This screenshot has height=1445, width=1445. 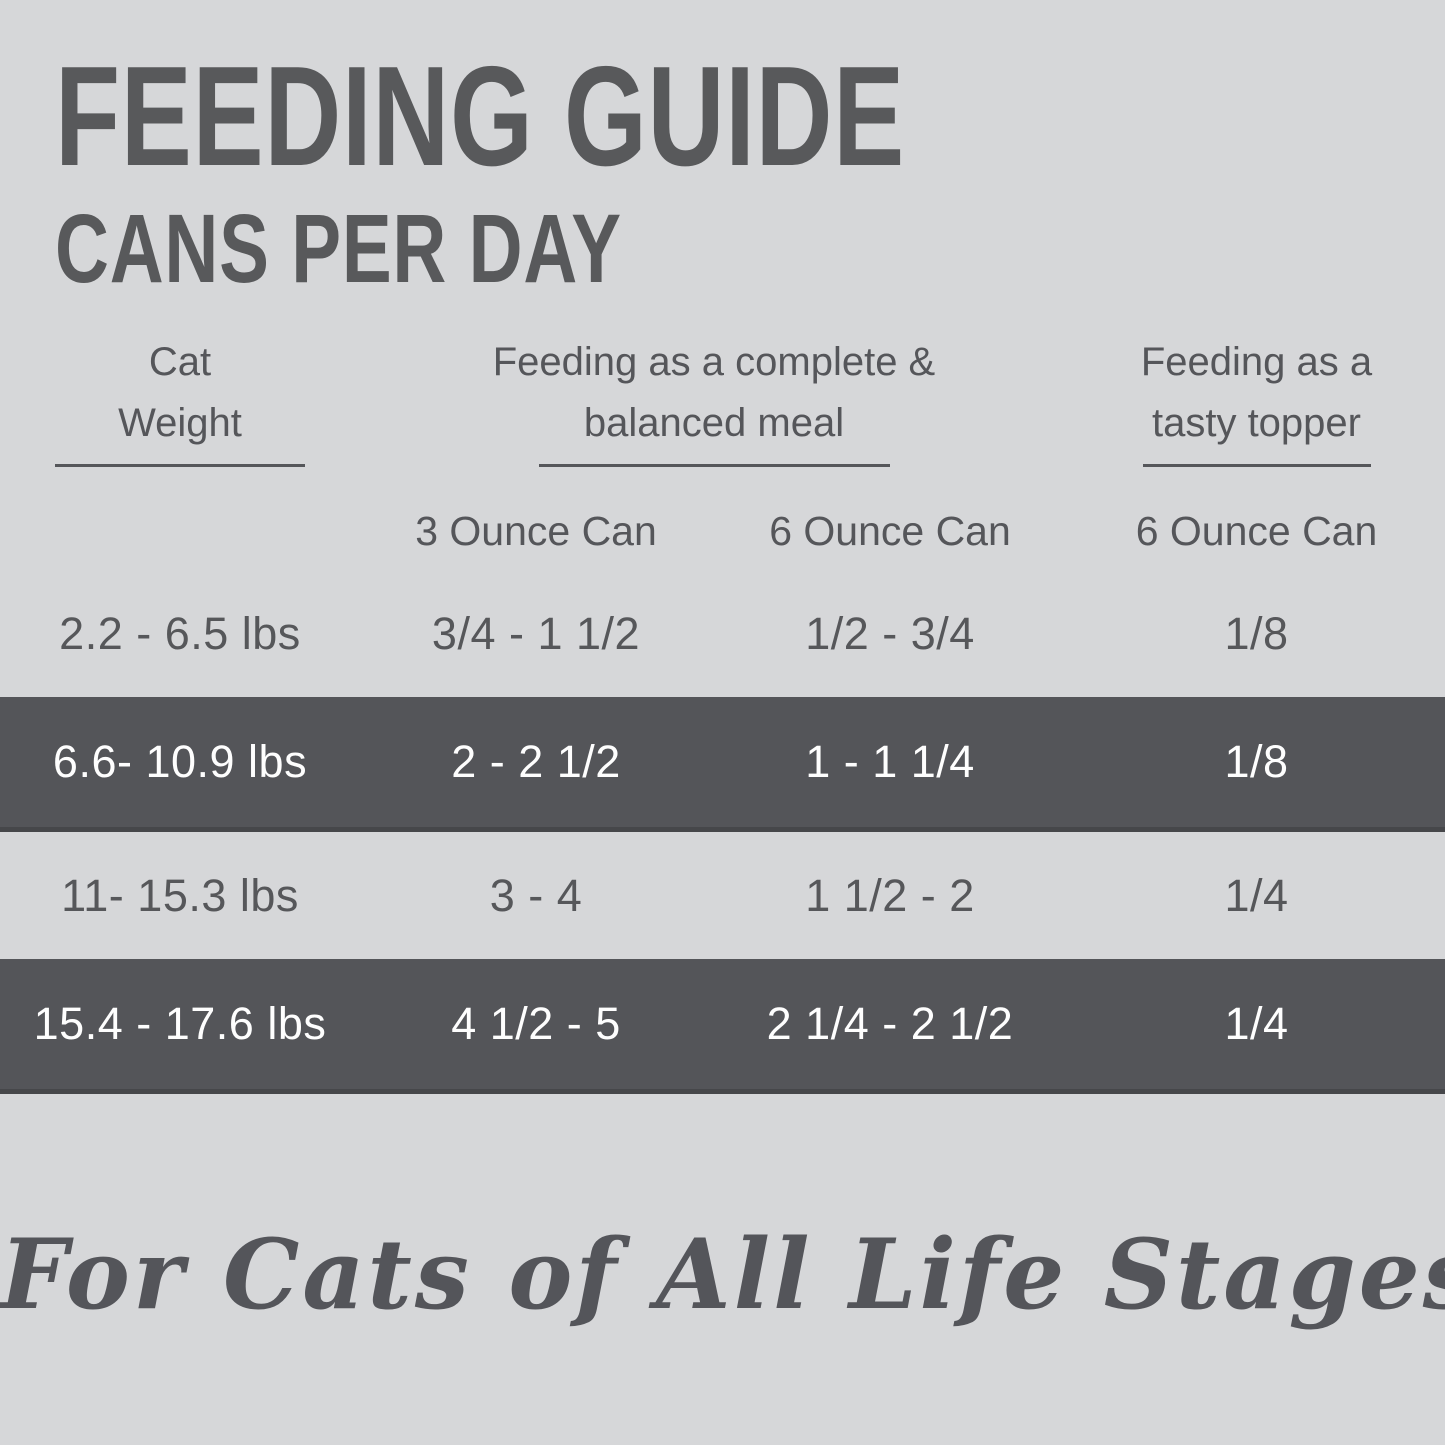 What do you see at coordinates (890, 895) in the screenshot?
I see `meal-6oz-cell: 1 1/2 - 2` at bounding box center [890, 895].